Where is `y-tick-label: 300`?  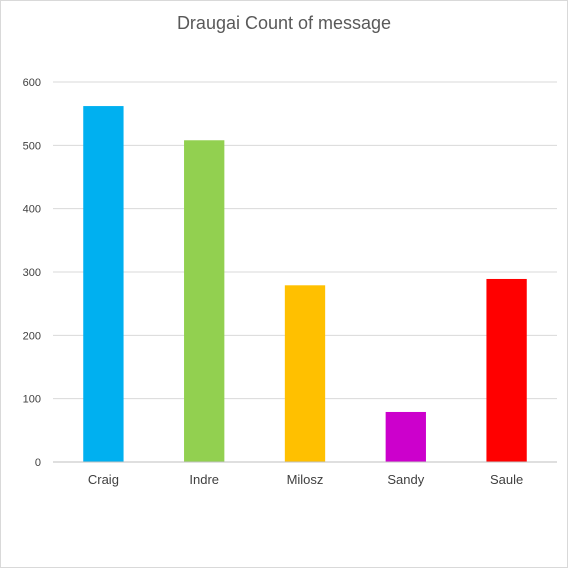 y-tick-label: 300 is located at coordinates (32, 273).